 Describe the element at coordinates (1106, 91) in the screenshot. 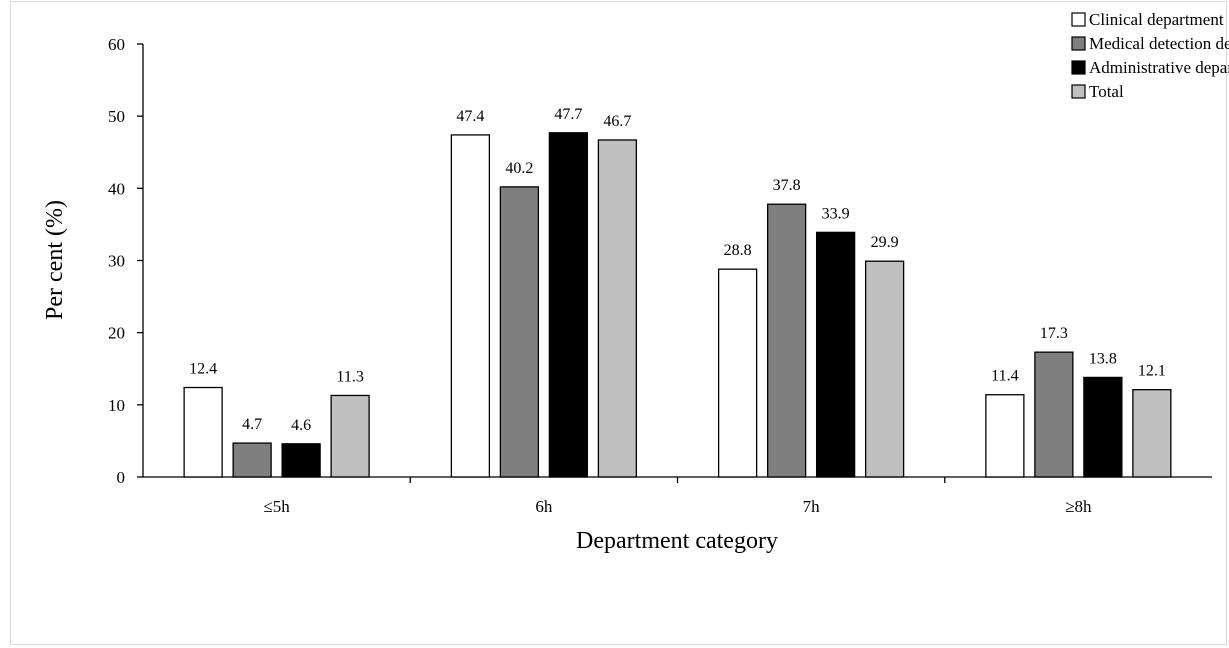

I see `legend-label: Total` at that location.